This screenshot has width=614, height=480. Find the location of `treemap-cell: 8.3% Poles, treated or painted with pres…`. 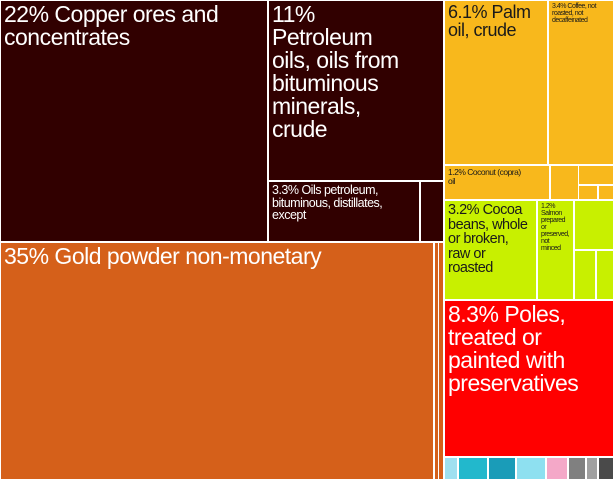

treemap-cell: 8.3% Poles, treated or painted with pres… is located at coordinates (529, 378).